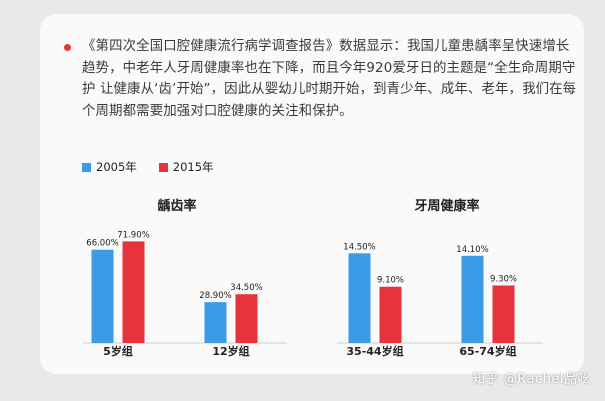  What do you see at coordinates (230, 351) in the screenshot?
I see `category-label-0-1: 12岁组` at bounding box center [230, 351].